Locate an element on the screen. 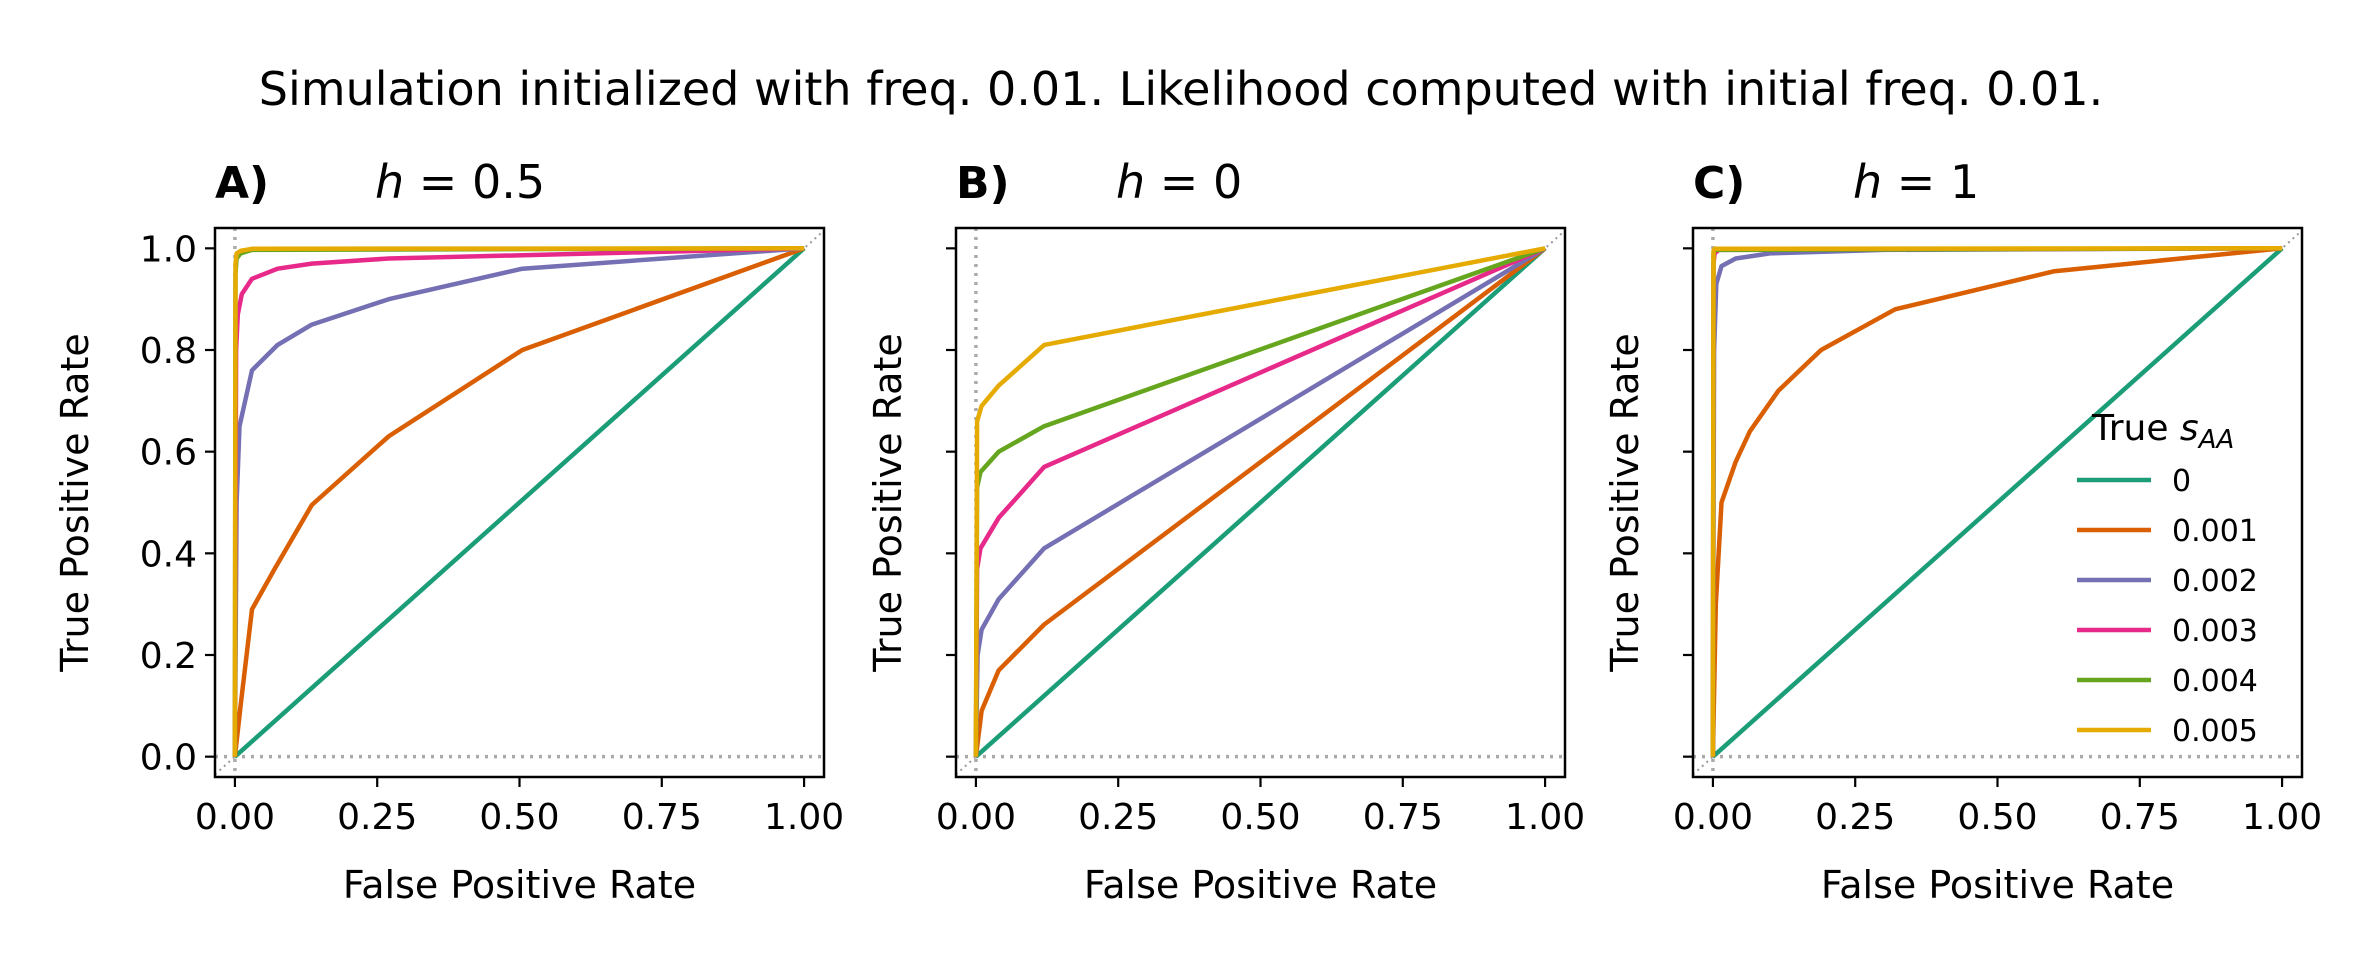  panel-h-title: h = 1 is located at coordinates (1916, 182).